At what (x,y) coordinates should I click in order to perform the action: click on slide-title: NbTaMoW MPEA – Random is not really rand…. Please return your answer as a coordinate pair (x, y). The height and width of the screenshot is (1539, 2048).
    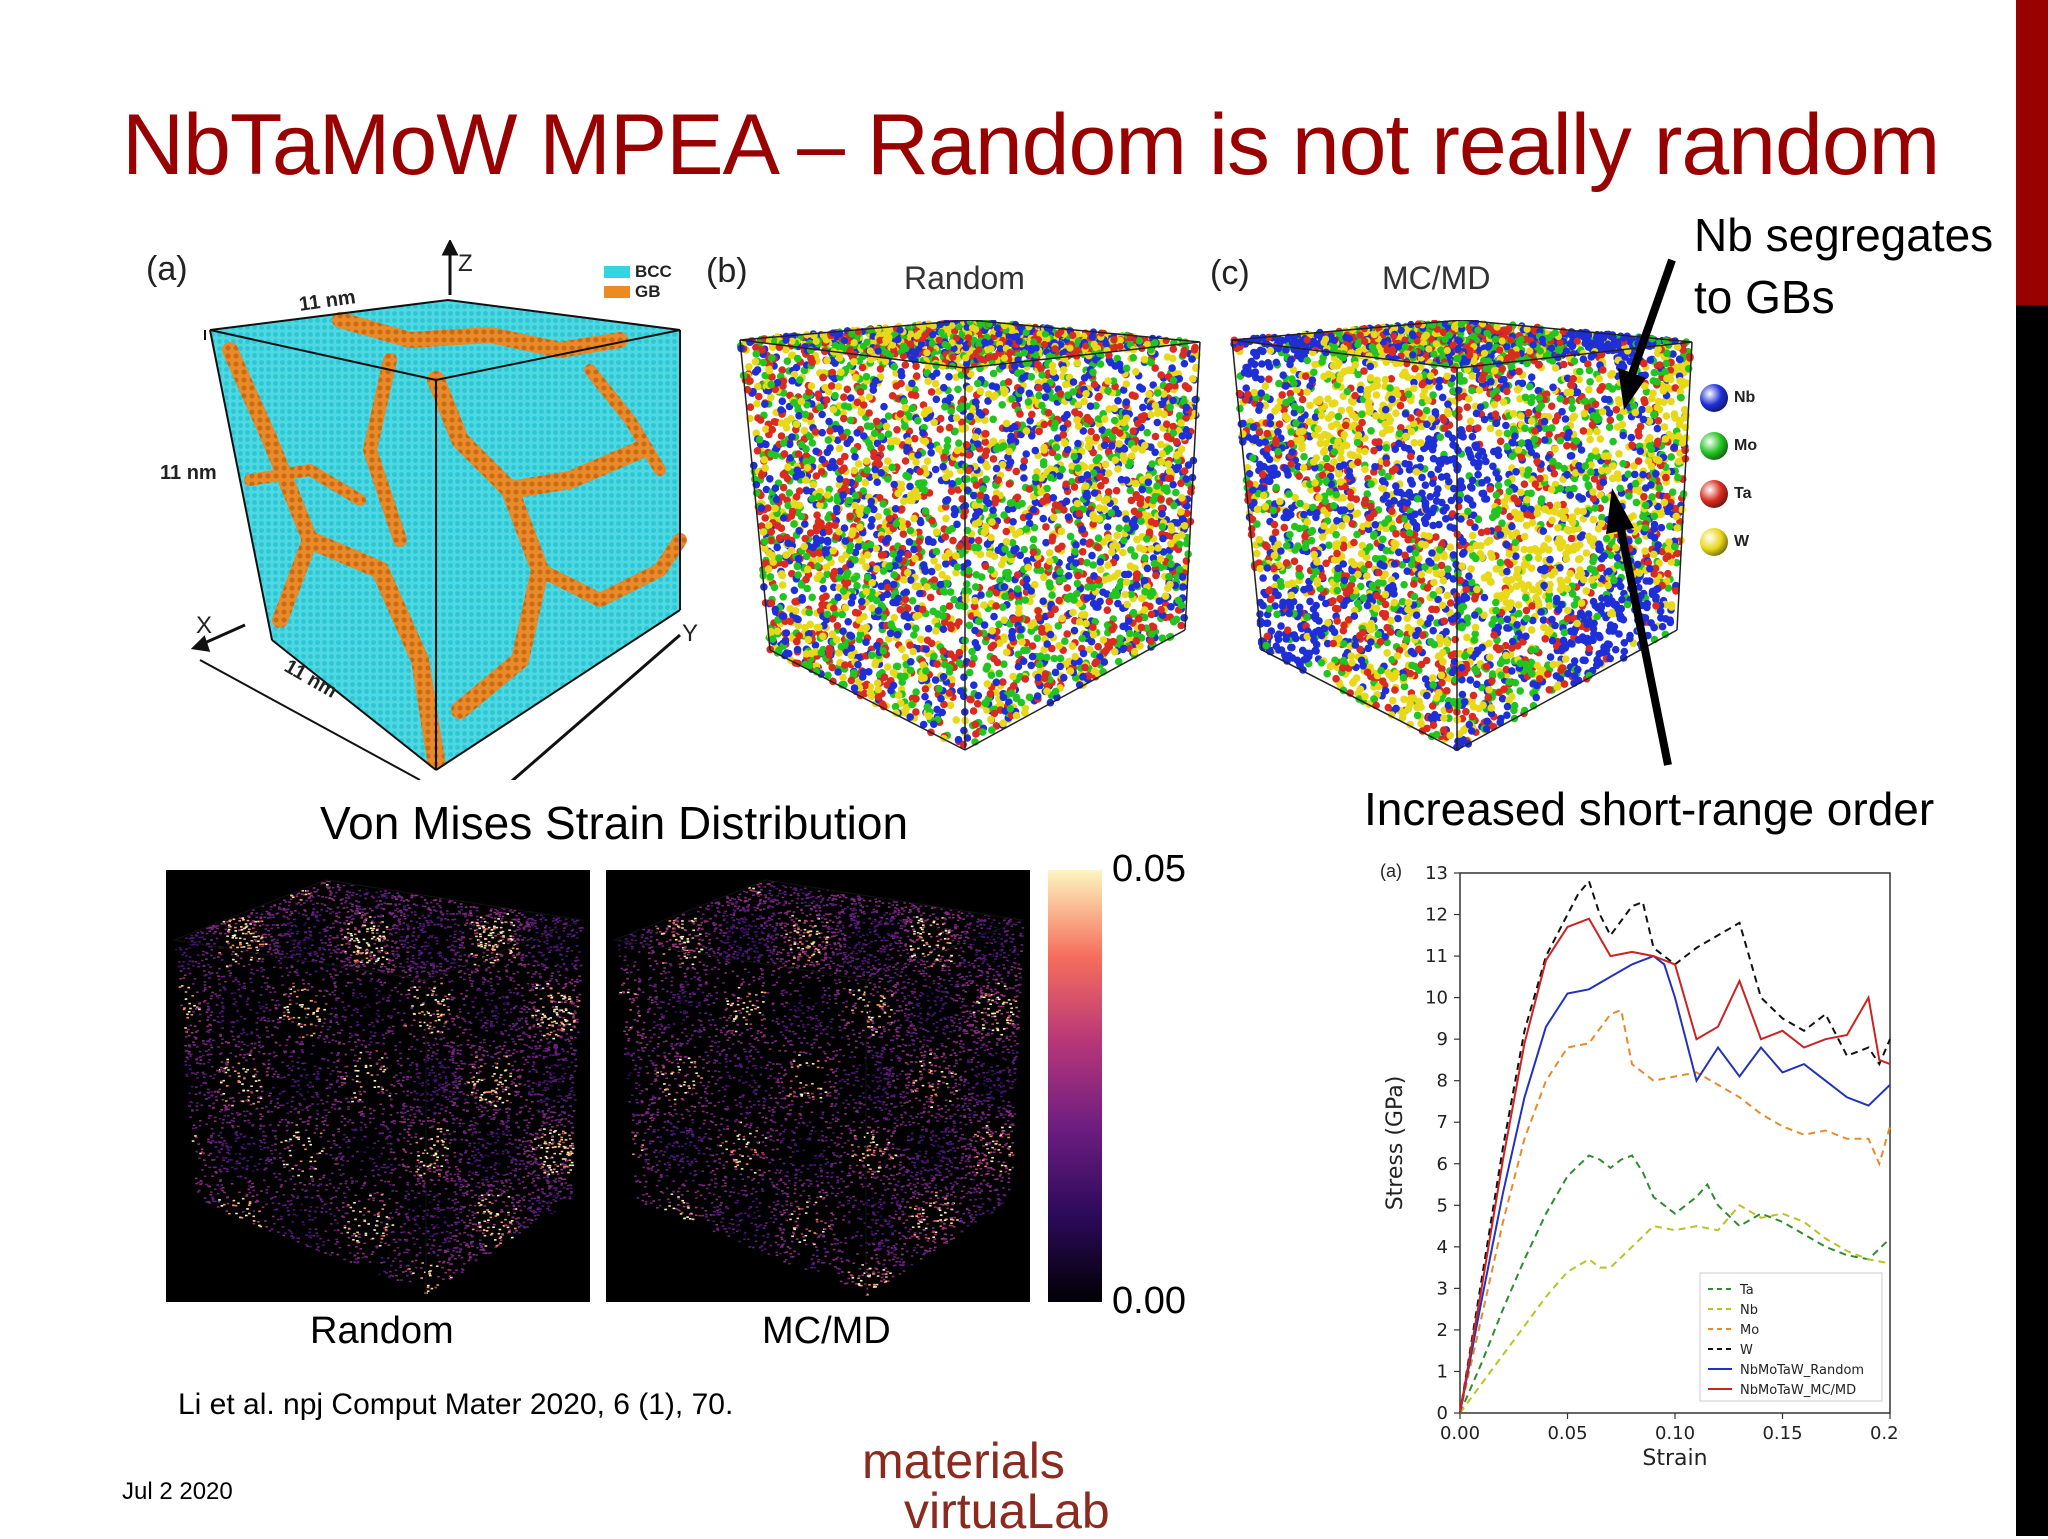
    Looking at the image, I should click on (1030, 145).